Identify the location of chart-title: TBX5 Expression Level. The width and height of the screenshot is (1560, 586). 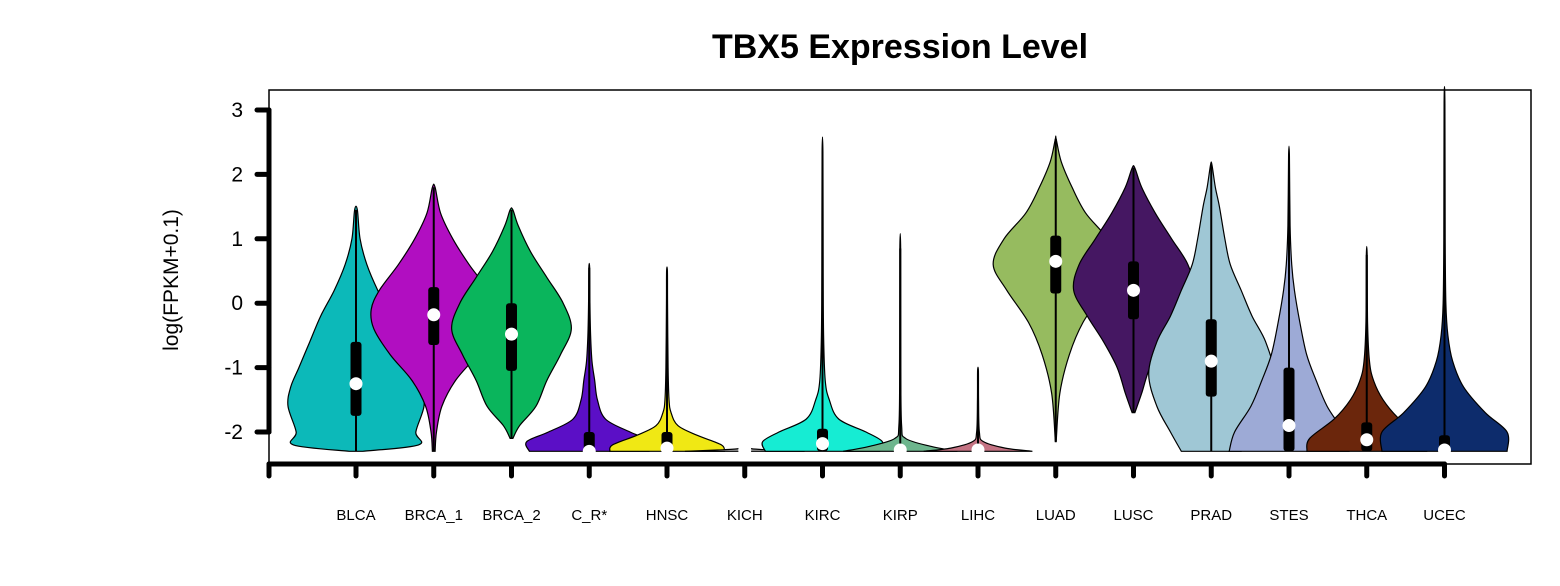
(900, 47).